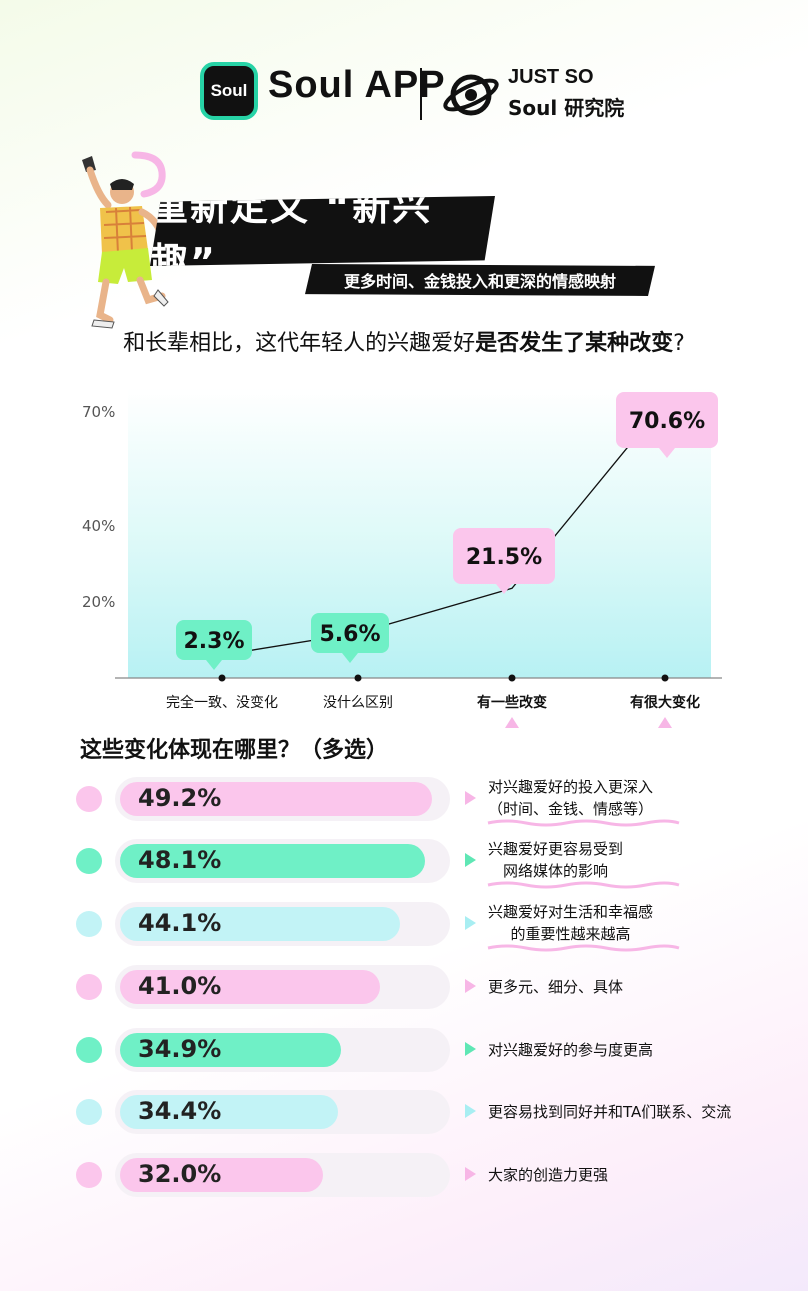 Image resolution: width=808 pixels, height=1291 pixels. I want to click on dancing-person-illustration, so click(125, 242).